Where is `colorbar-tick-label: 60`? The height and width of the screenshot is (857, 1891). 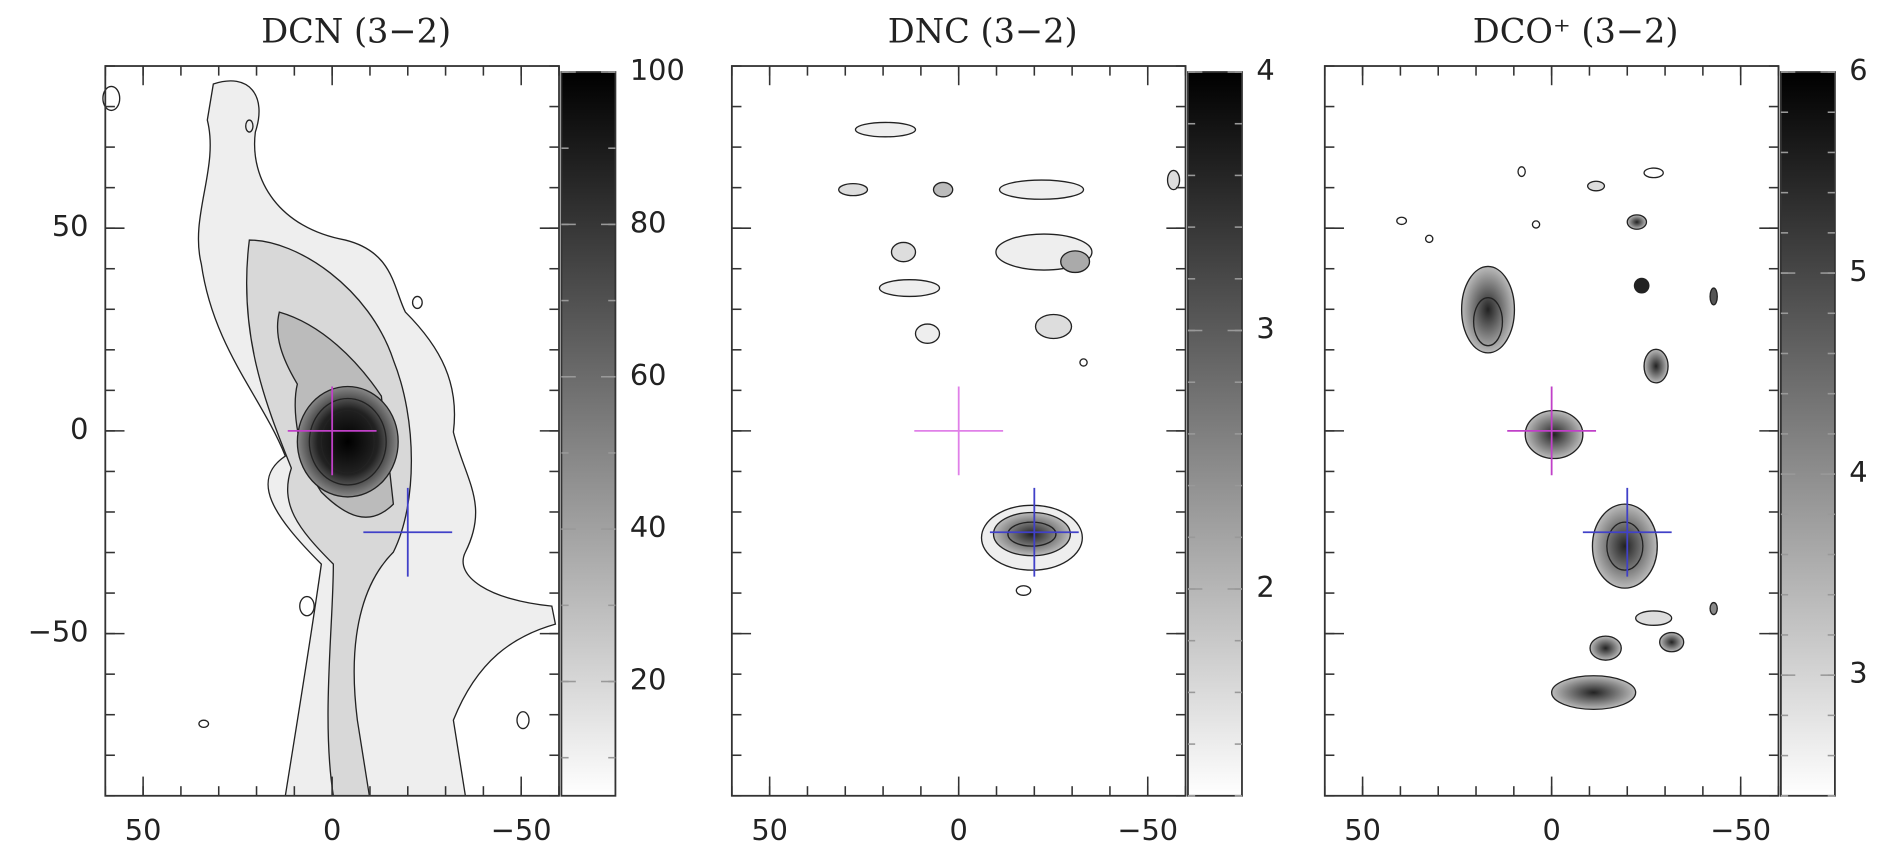
colorbar-tick-label: 60 is located at coordinates (648, 375).